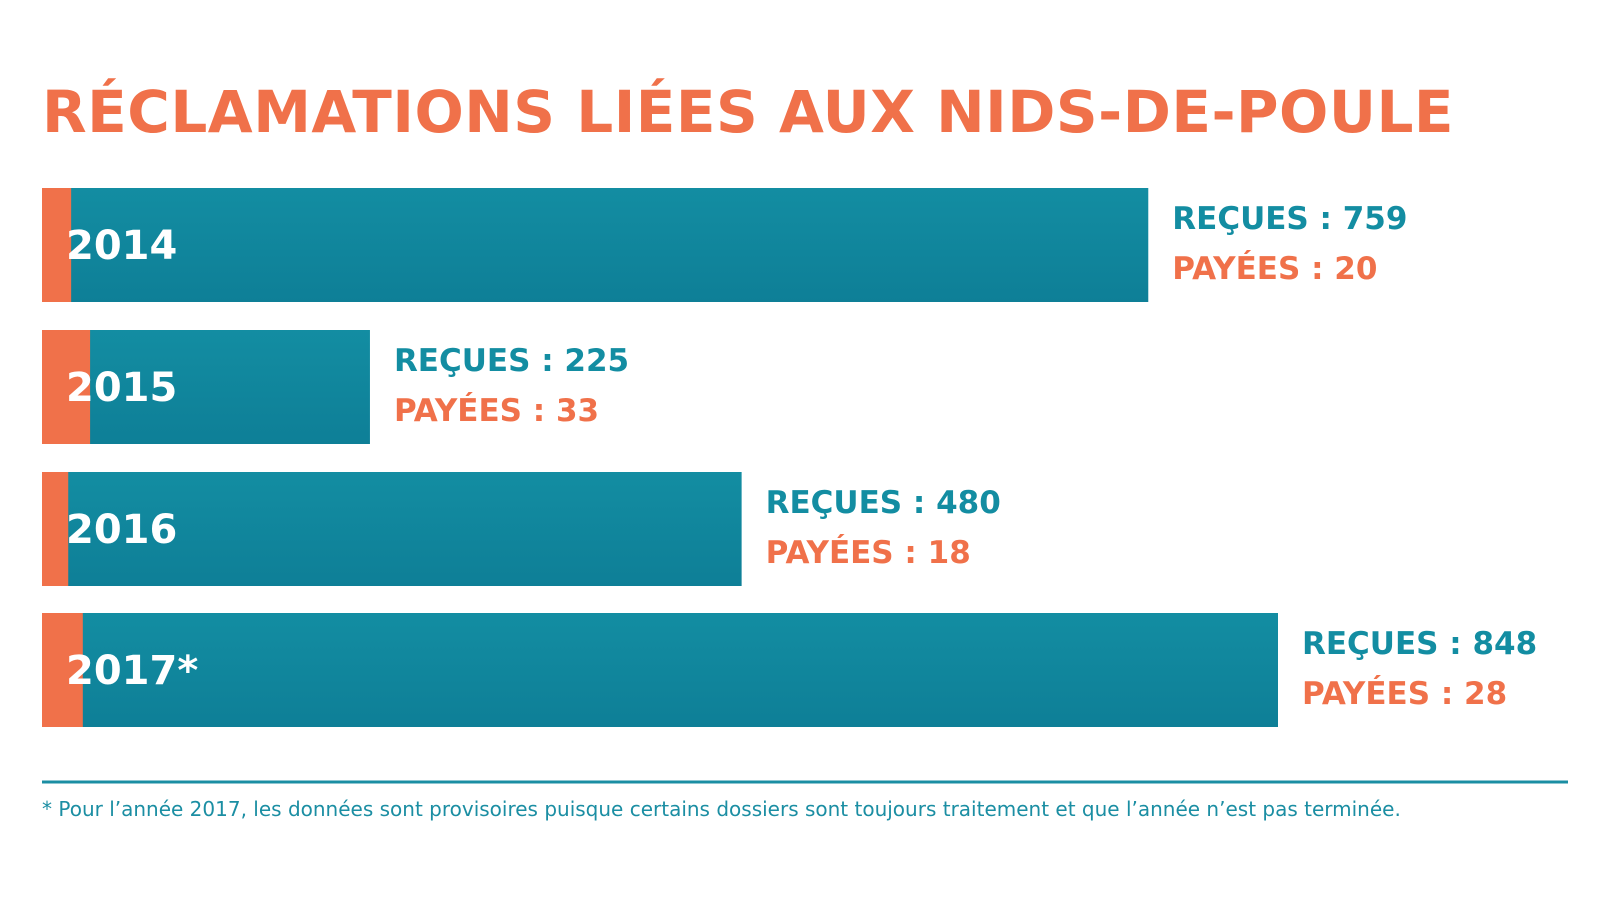 Image resolution: width=1600 pixels, height=900 pixels. Describe the element at coordinates (868, 553) in the screenshot. I see `value-label-paid-2016: PAYÉES : 18` at that location.